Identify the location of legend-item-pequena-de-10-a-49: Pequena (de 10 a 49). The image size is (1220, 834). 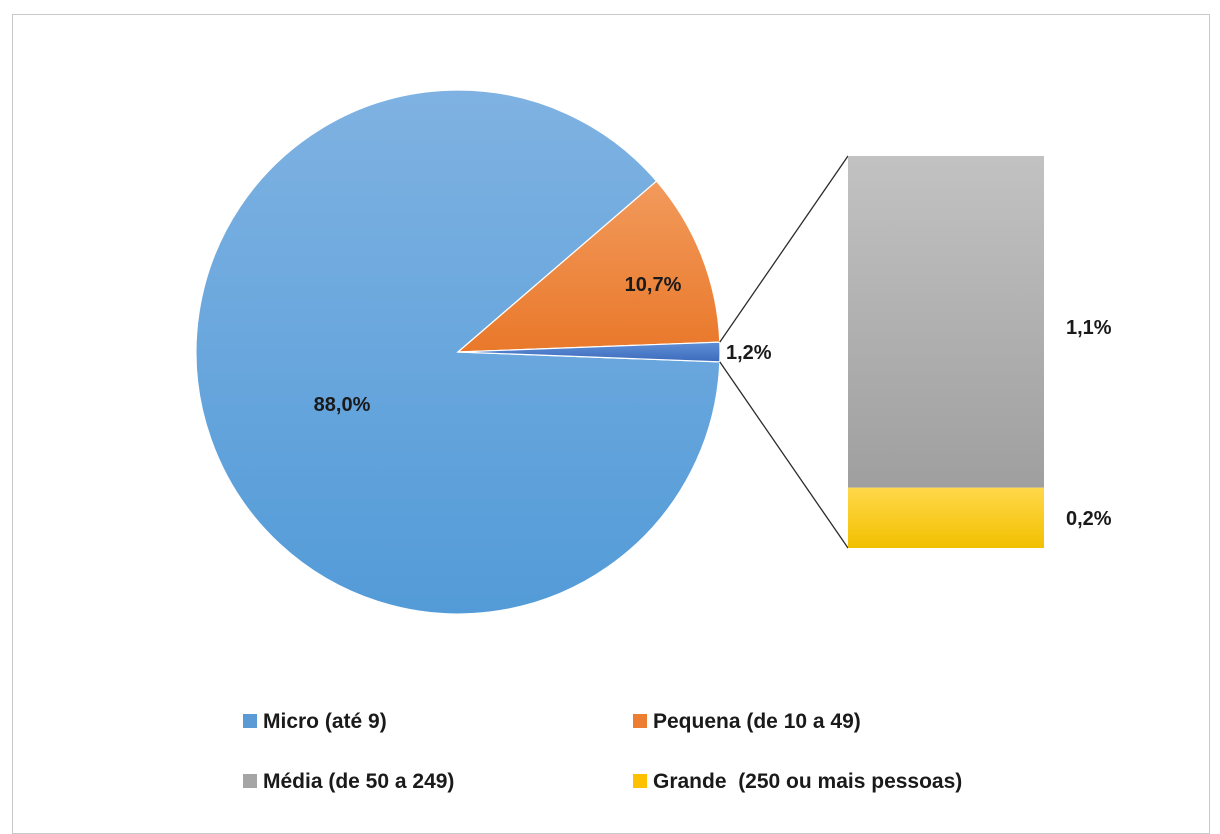
(747, 721).